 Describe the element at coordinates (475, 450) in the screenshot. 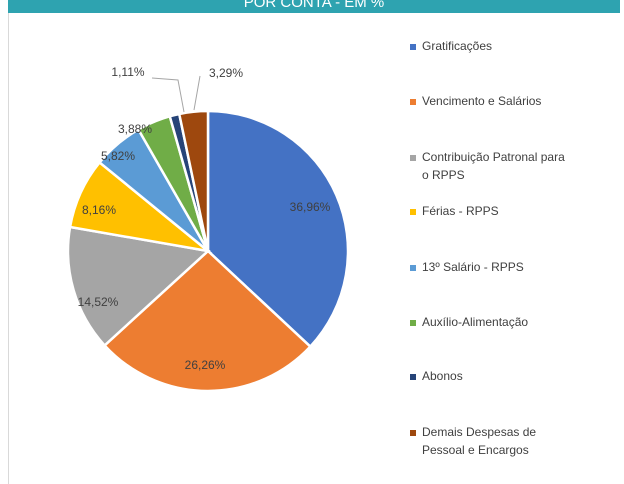

I see `legend-line: Pessoal e Encargos` at that location.